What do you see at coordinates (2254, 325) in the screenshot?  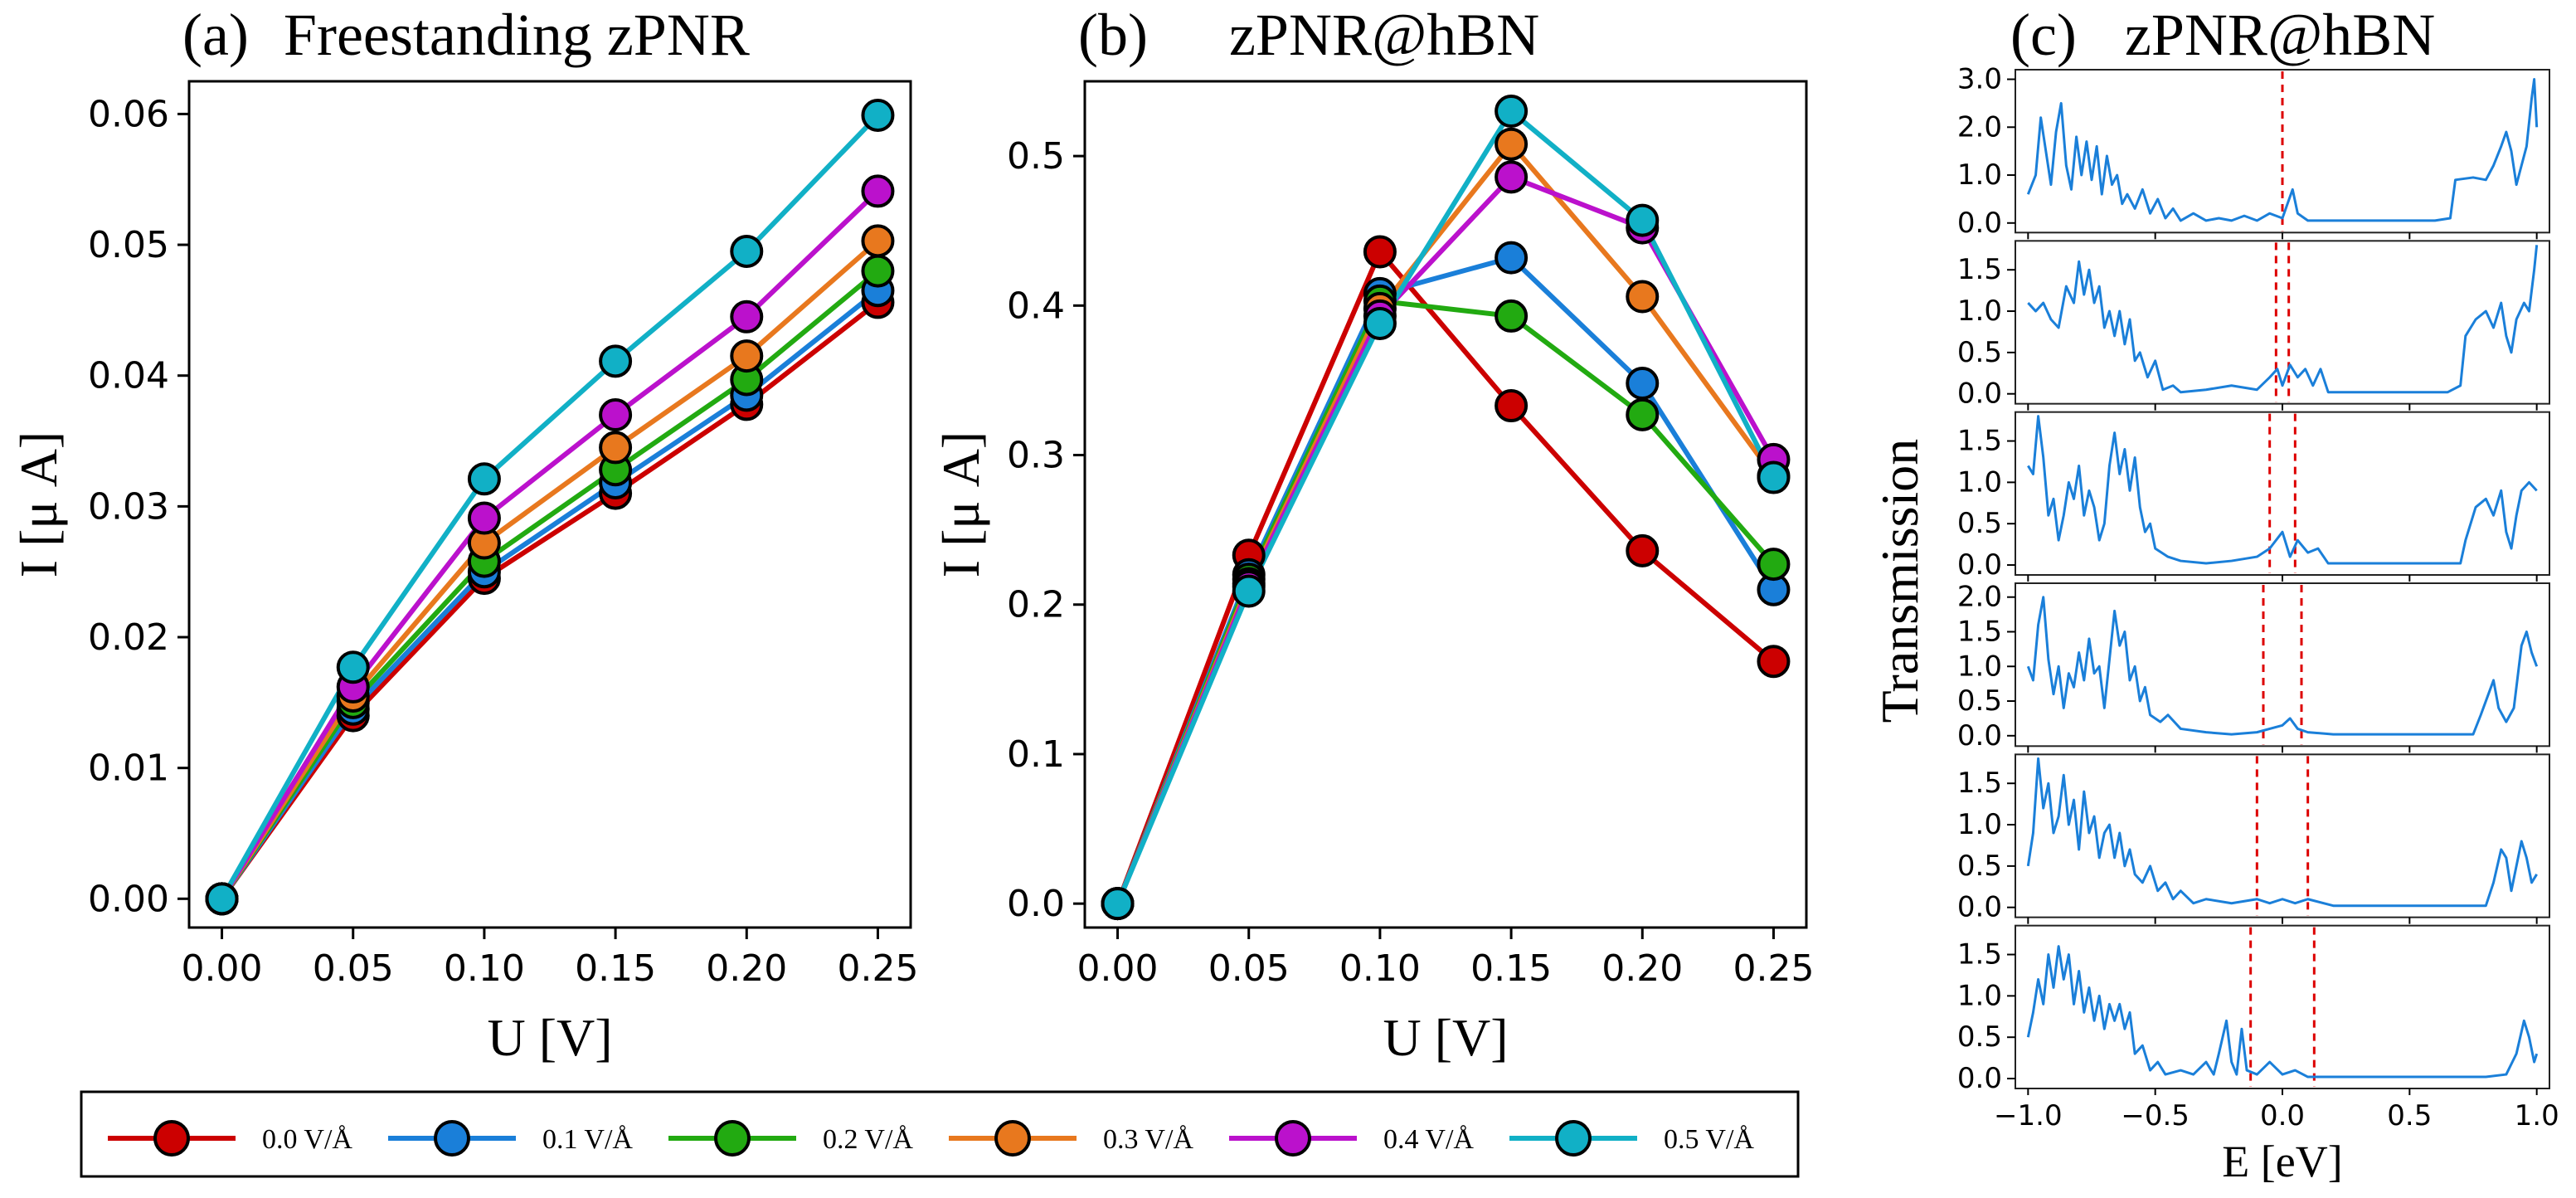 I see `transmission-subplot-2: 0.0 0.5 1.0 1.5` at bounding box center [2254, 325].